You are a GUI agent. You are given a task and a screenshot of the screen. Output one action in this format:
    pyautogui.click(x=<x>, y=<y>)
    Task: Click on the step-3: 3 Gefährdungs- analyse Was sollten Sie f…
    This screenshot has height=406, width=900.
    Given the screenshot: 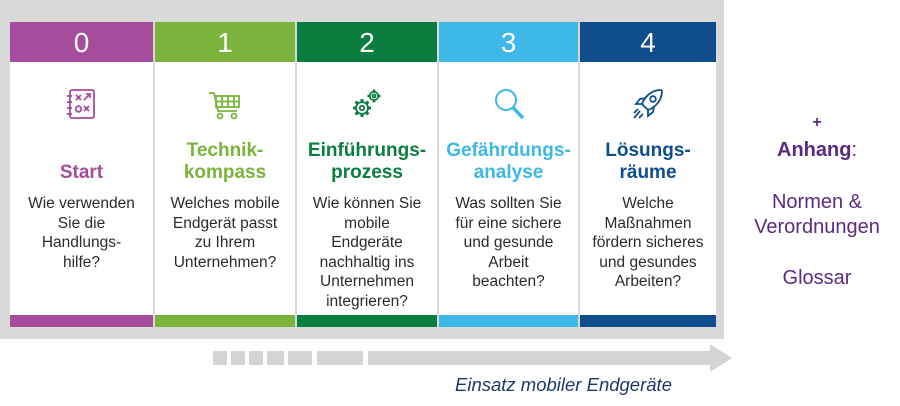 What is the action you would take?
    pyautogui.click(x=508, y=174)
    